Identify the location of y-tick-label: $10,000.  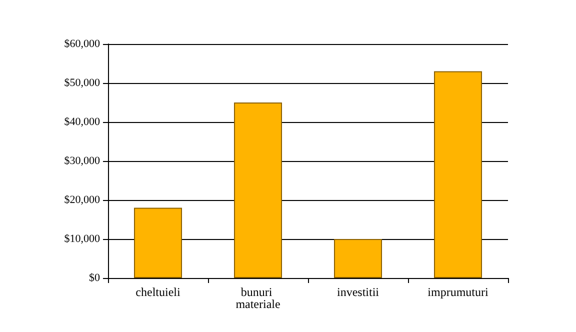
(82, 239).